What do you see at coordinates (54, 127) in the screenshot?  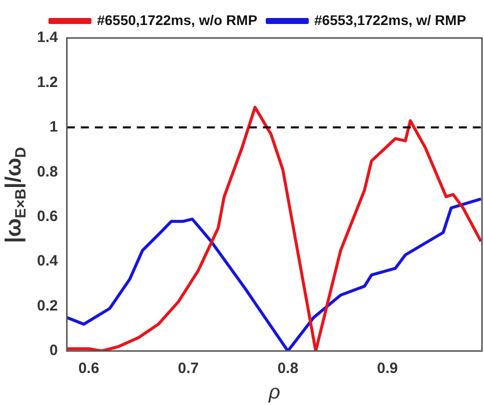 I see `y-tick-label: 1` at bounding box center [54, 127].